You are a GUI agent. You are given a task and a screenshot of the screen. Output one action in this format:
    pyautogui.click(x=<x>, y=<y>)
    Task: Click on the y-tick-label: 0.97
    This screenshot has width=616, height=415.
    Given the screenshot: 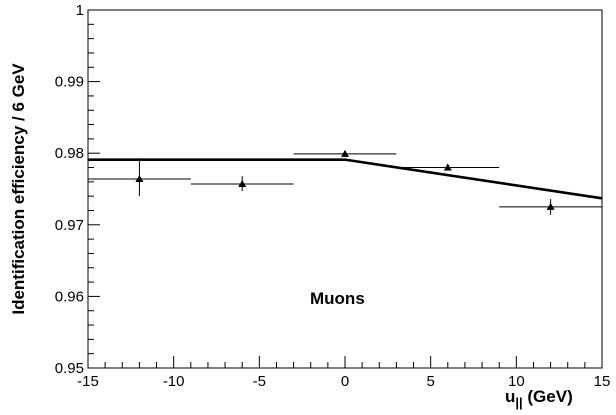 What is the action you would take?
    pyautogui.click(x=69, y=225)
    